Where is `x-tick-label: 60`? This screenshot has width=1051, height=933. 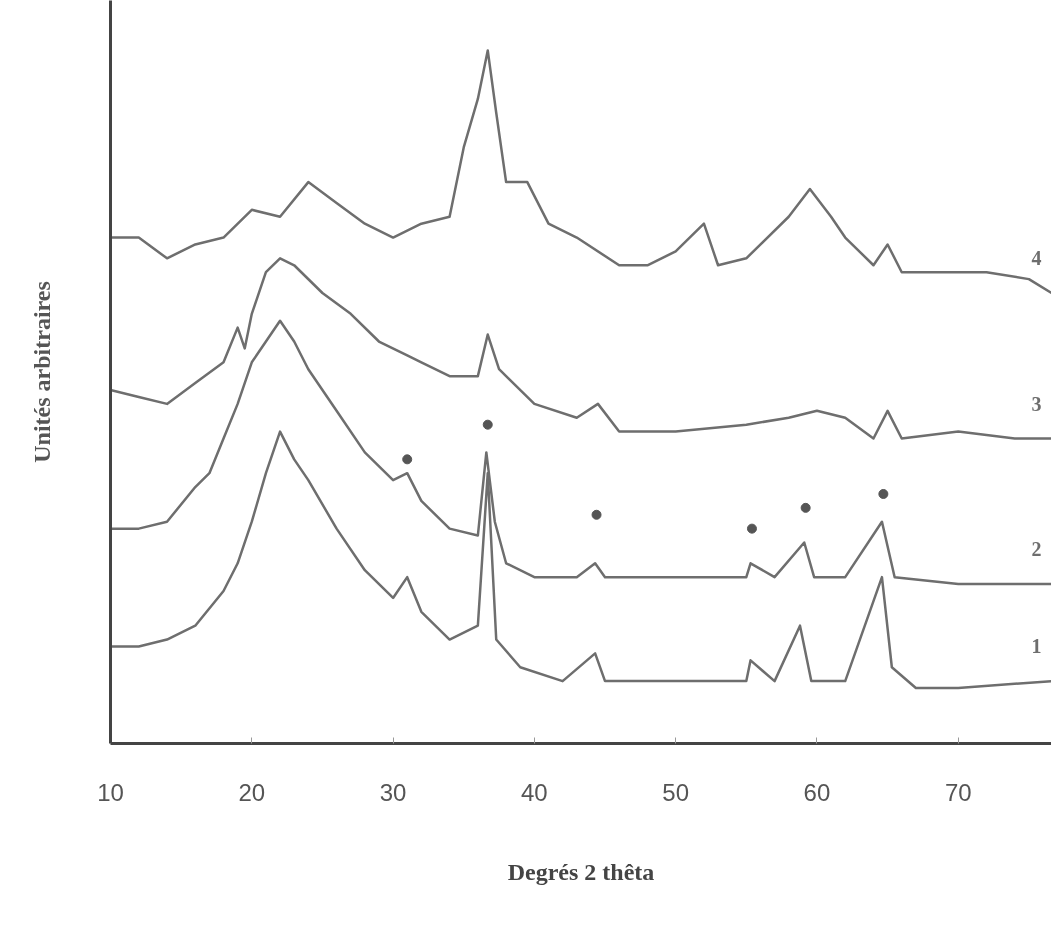 x-tick-label: 60 is located at coordinates (817, 792).